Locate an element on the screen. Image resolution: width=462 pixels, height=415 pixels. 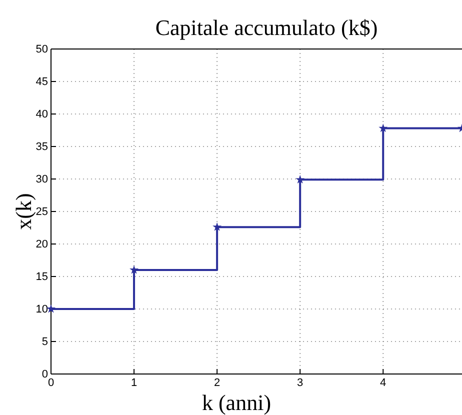
x-tick-label: 1 is located at coordinates (134, 382).